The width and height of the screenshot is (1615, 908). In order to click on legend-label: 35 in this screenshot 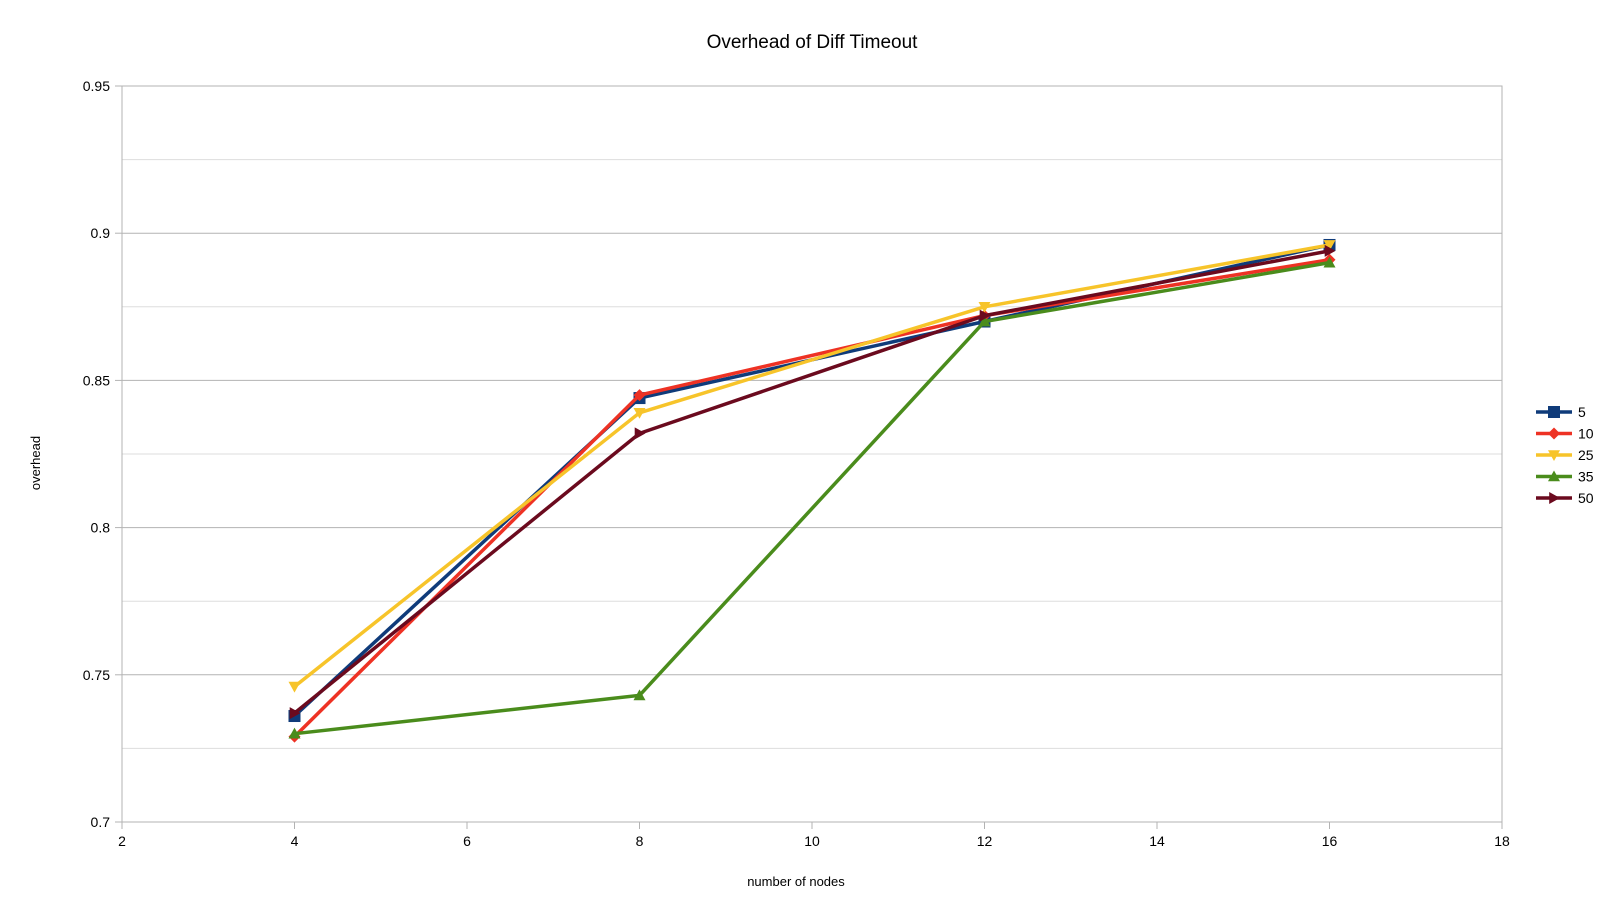, I will do `click(1586, 477)`.